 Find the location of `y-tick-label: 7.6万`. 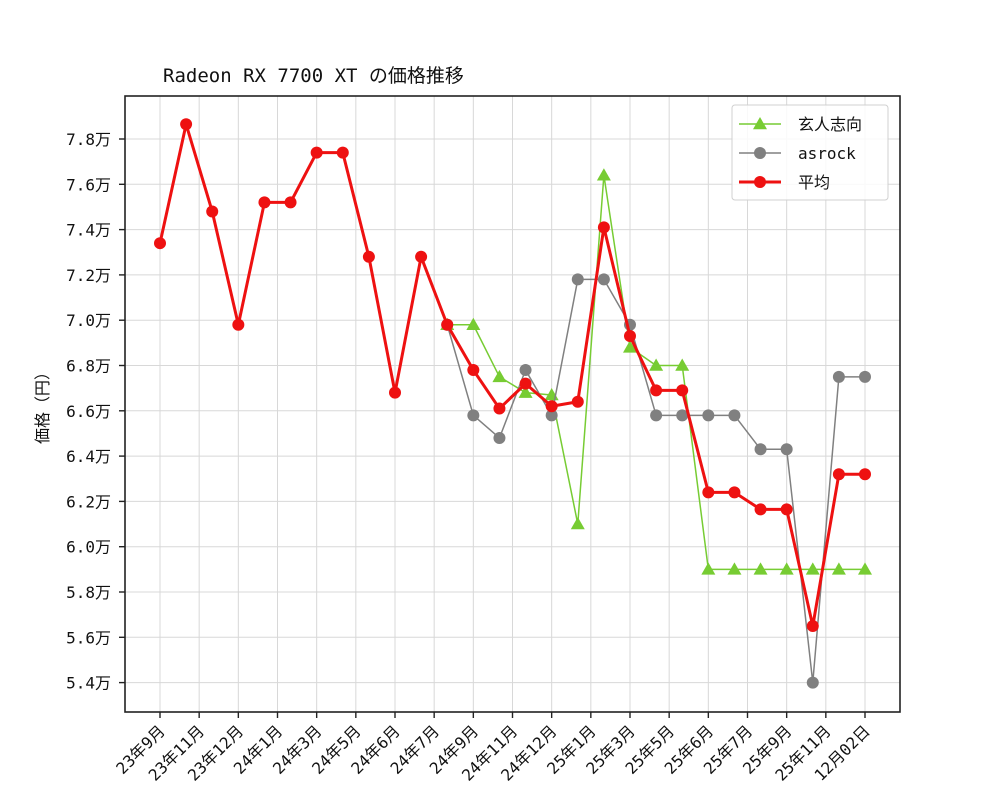

y-tick-label: 7.6万 is located at coordinates (88, 184).